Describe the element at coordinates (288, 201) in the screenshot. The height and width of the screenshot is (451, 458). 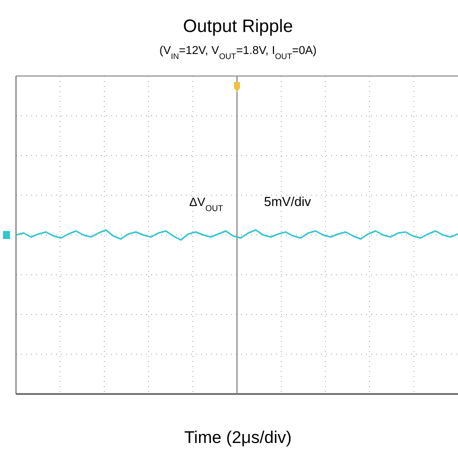
I see `text: 5mV/div` at that location.